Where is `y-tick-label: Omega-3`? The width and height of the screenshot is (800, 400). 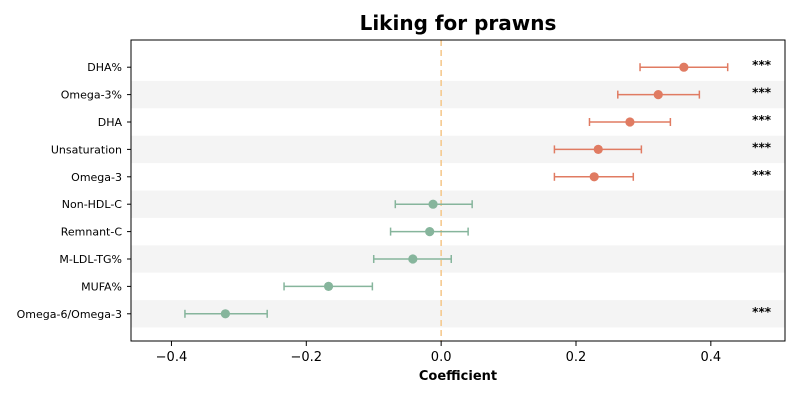
y-tick-label: Omega-3 is located at coordinates (96, 177).